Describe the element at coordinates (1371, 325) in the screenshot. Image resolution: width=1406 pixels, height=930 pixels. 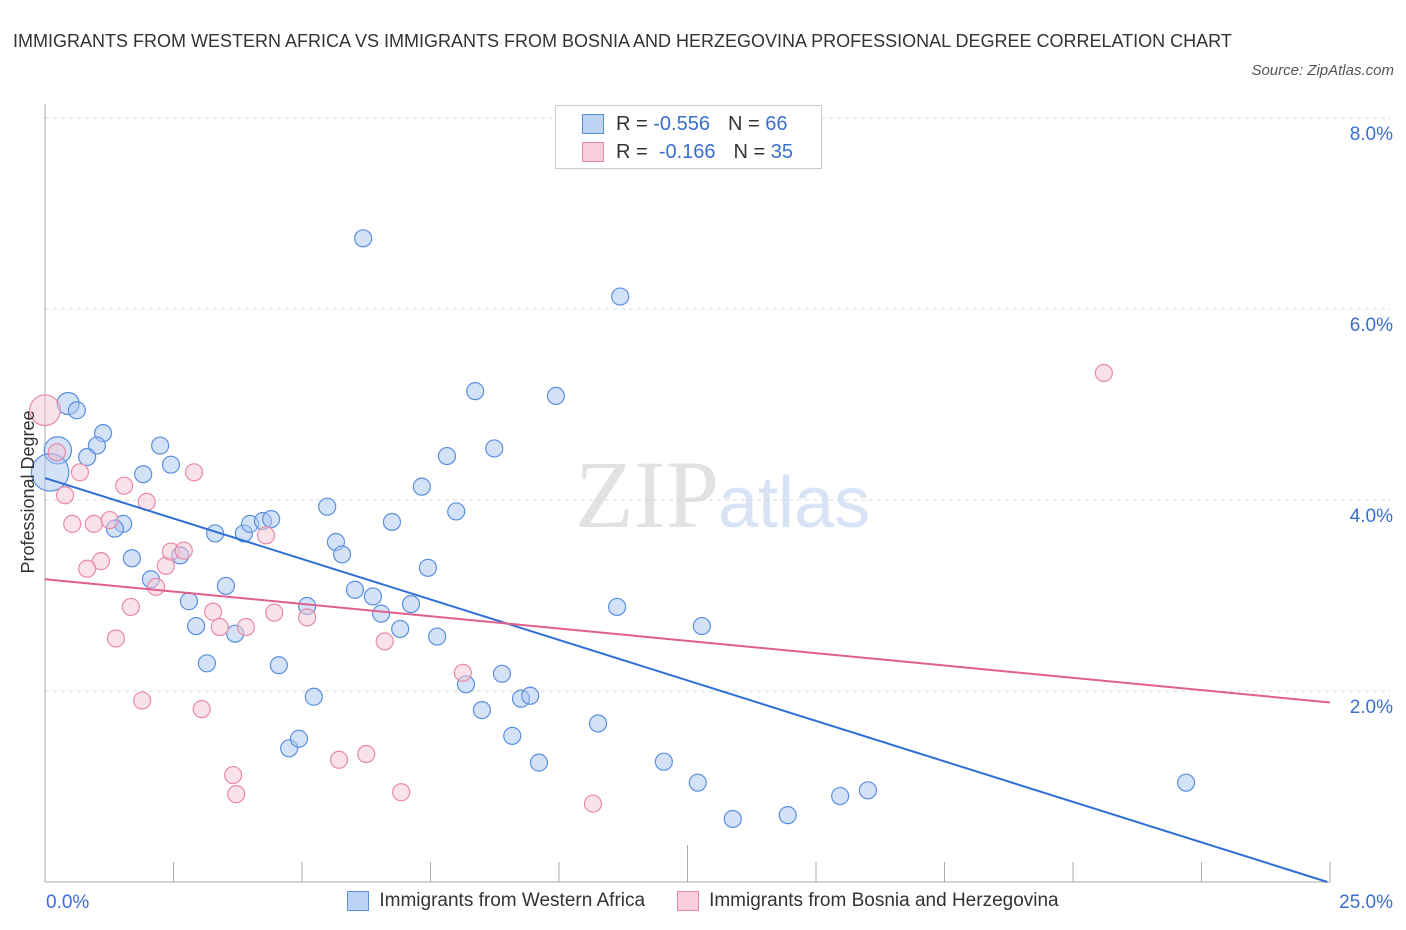
I see `y-tick-label: 6.0%` at that location.